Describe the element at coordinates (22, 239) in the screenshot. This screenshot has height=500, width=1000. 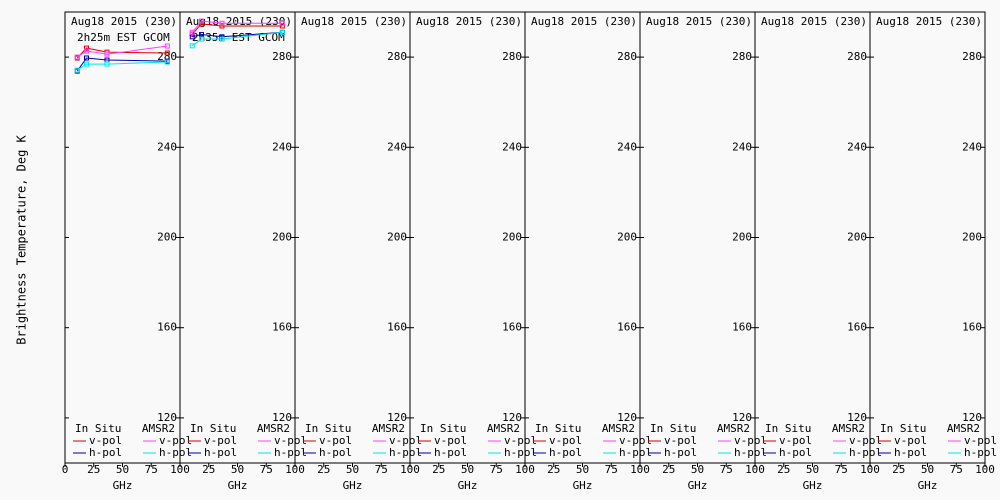
I see `y-axis-title: Brightness Temperature, Deg K` at that location.